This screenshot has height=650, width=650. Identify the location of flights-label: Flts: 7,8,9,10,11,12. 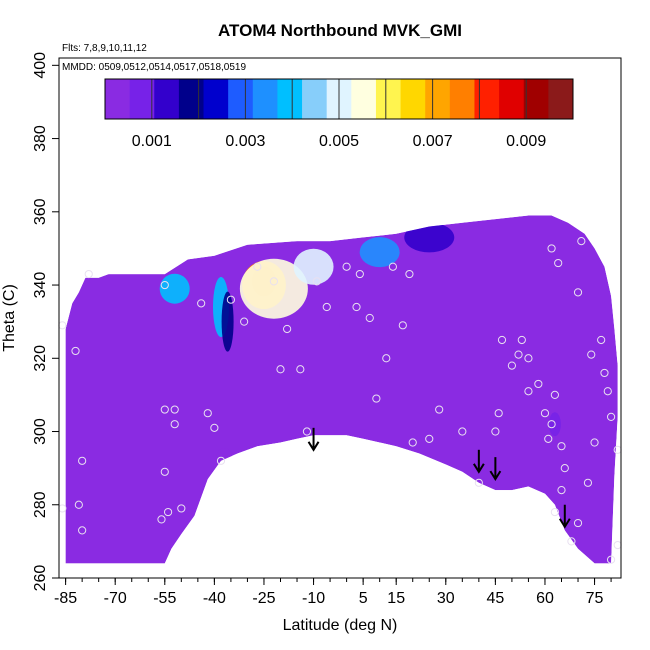
(104, 48).